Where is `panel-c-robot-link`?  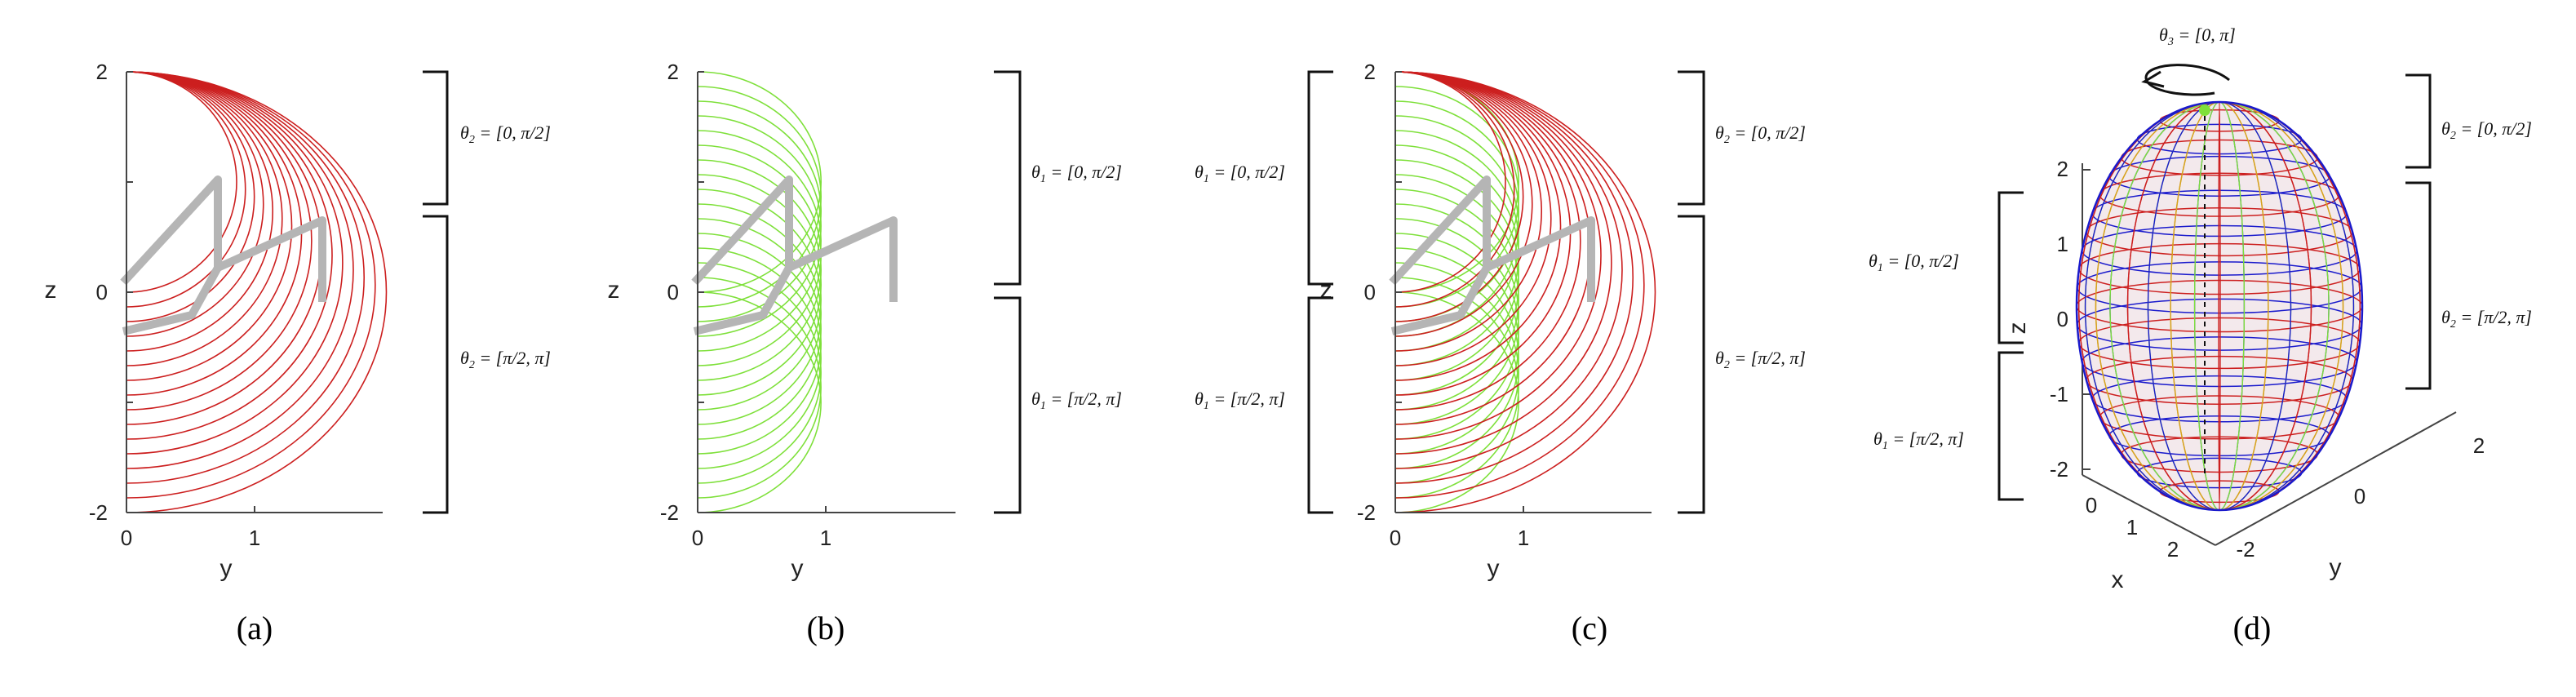
panel-c-robot-link is located at coordinates (1440, 300).